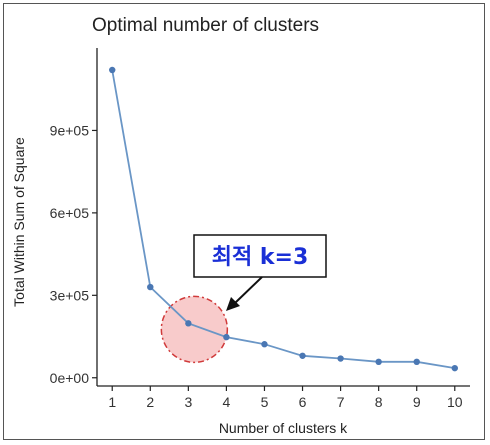 Image resolution: width=490 pixels, height=445 pixels. What do you see at coordinates (112, 402) in the screenshot?
I see `x-tick-label: 1` at bounding box center [112, 402].